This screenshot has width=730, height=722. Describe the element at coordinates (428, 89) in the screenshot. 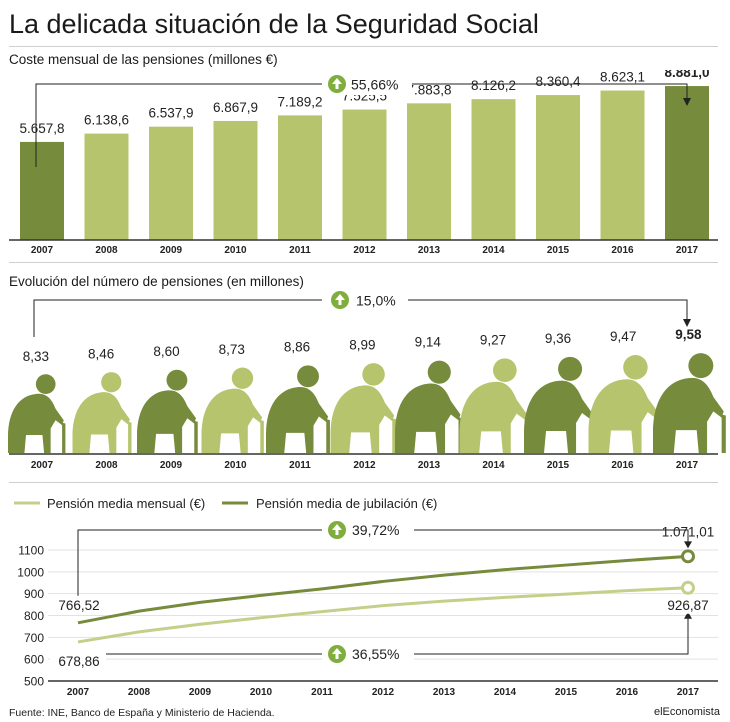

I see `bar-value-label: 7.883,8` at that location.